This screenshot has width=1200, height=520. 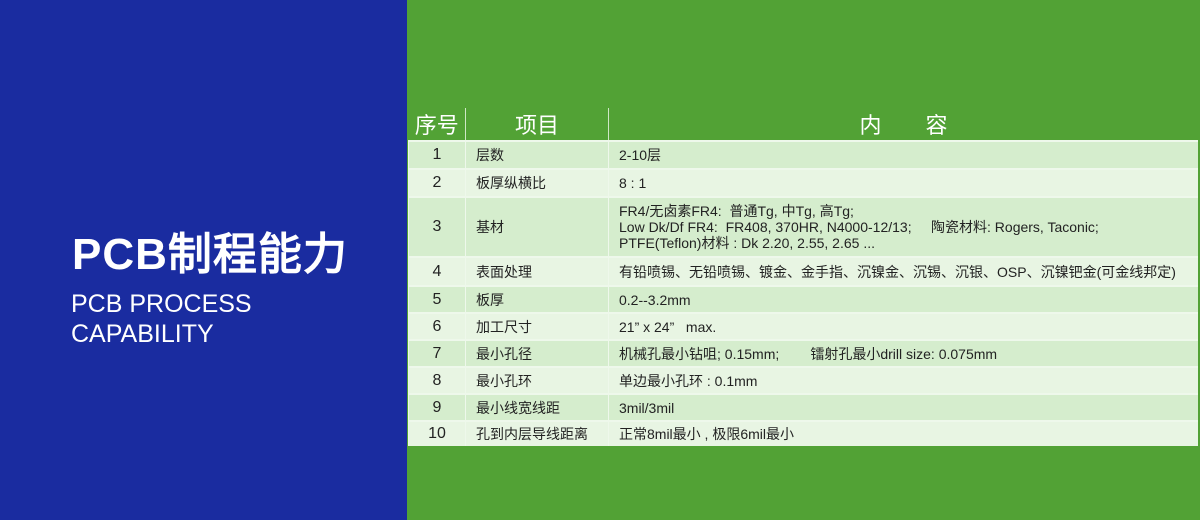 What do you see at coordinates (537, 271) in the screenshot?
I see `cell-item: 表面处理` at bounding box center [537, 271].